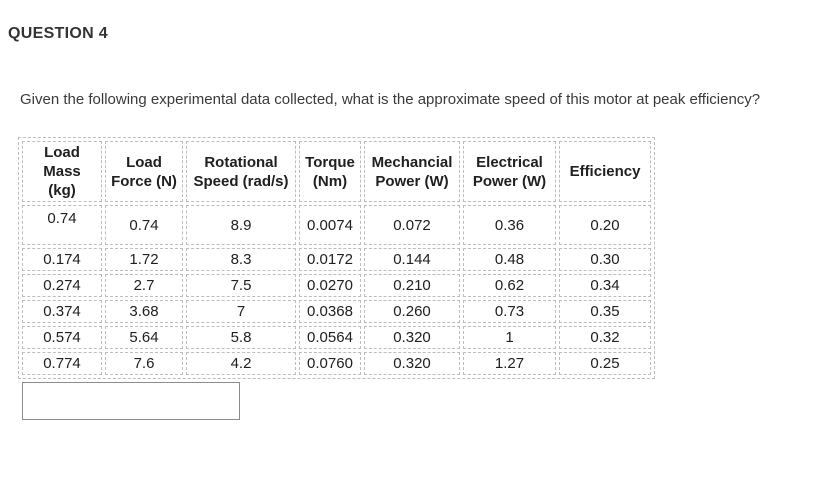 Image resolution: width=818 pixels, height=486 pixels. I want to click on table-cell: 0.0172, so click(330, 259).